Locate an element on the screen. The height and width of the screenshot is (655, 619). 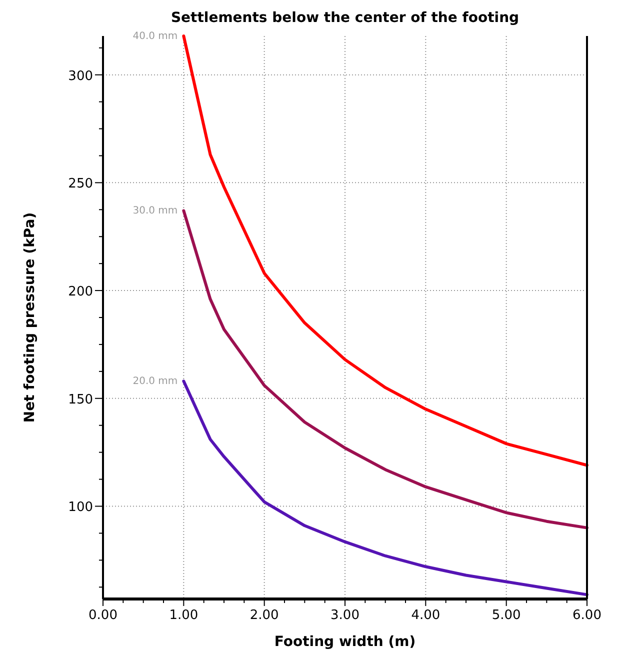
y-tick-label: 200 is located at coordinates (80, 292).